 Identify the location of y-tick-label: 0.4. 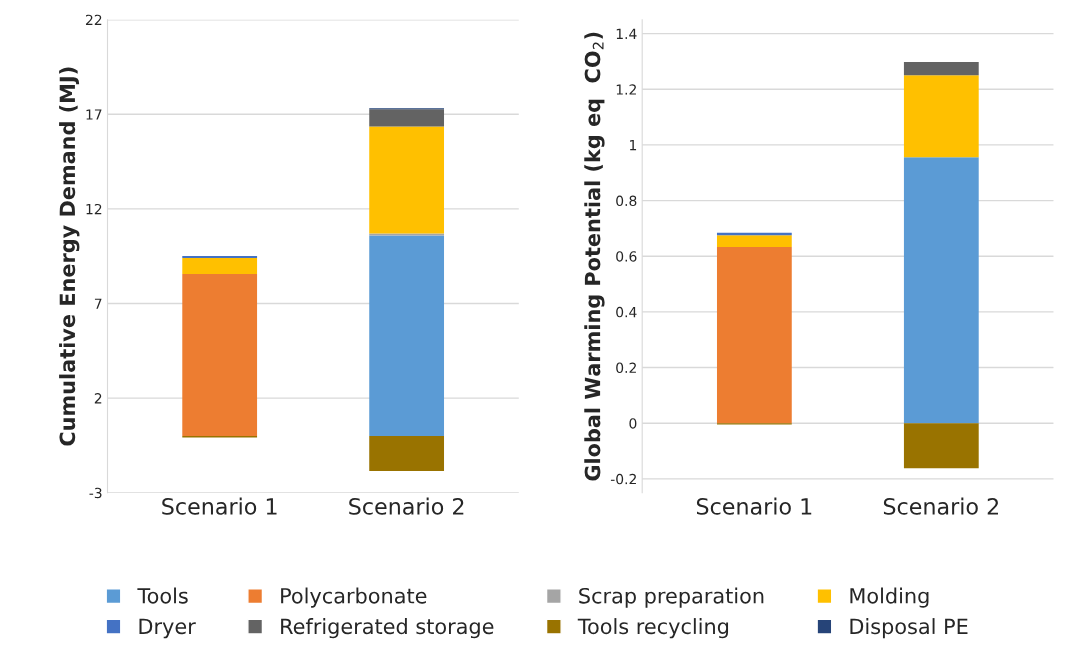
(626, 312).